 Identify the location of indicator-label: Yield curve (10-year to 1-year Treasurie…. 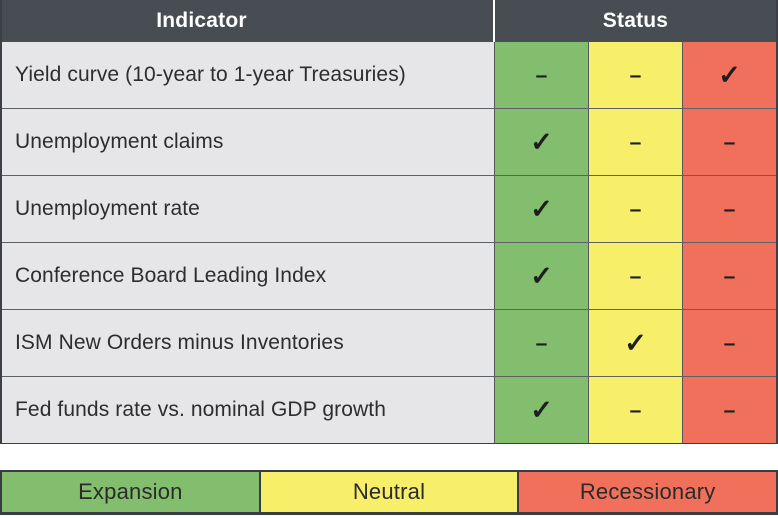
(248, 75).